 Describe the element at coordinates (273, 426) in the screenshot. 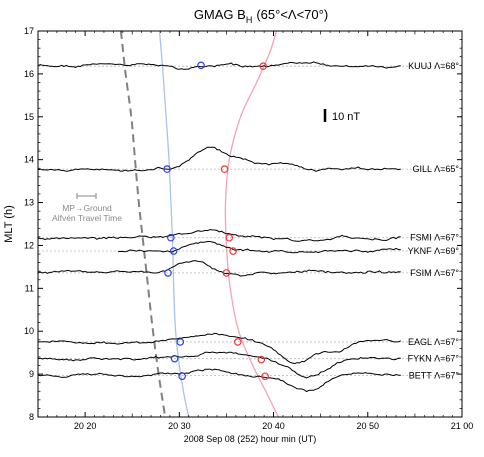

I see `x-tick-label: 20 40` at that location.